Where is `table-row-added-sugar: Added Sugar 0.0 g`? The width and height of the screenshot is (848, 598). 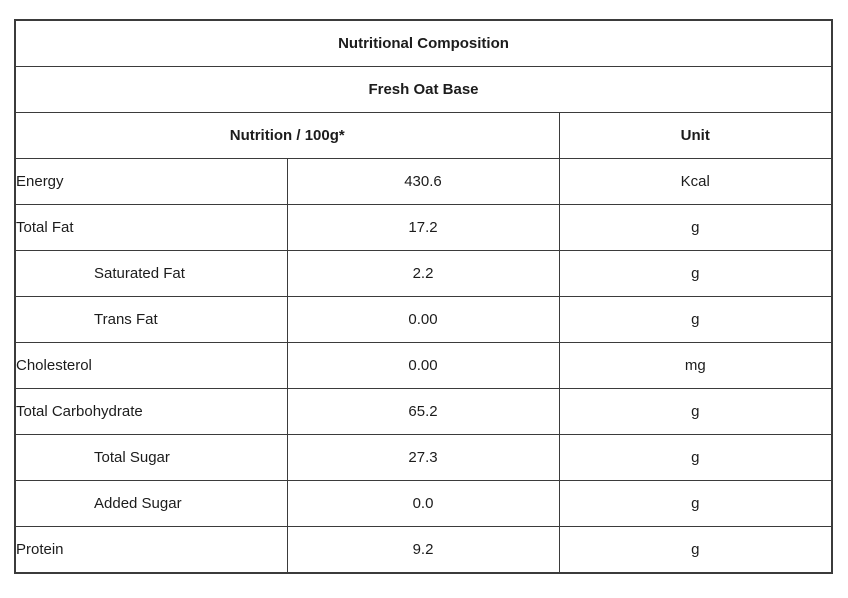
table-row-added-sugar: Added Sugar 0.0 g is located at coordinates (423, 503).